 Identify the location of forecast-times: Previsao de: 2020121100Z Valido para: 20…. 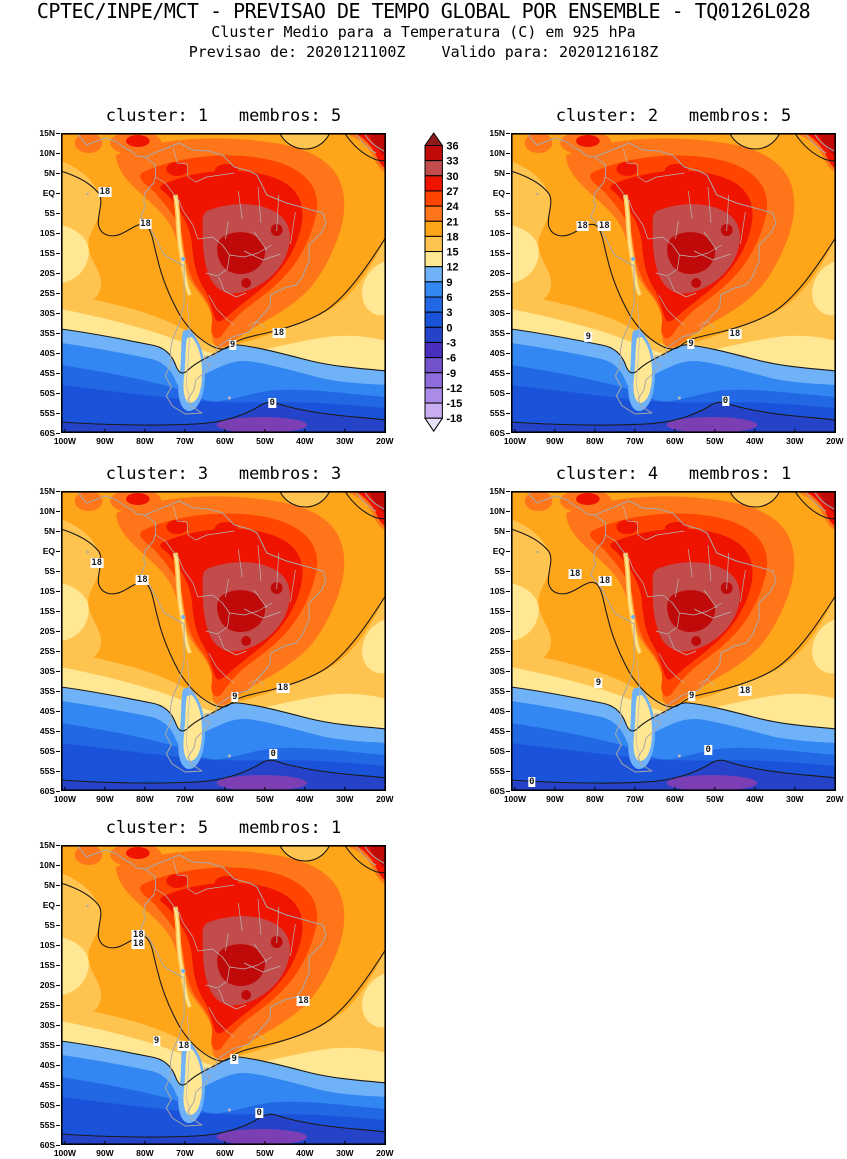
(423, 52).